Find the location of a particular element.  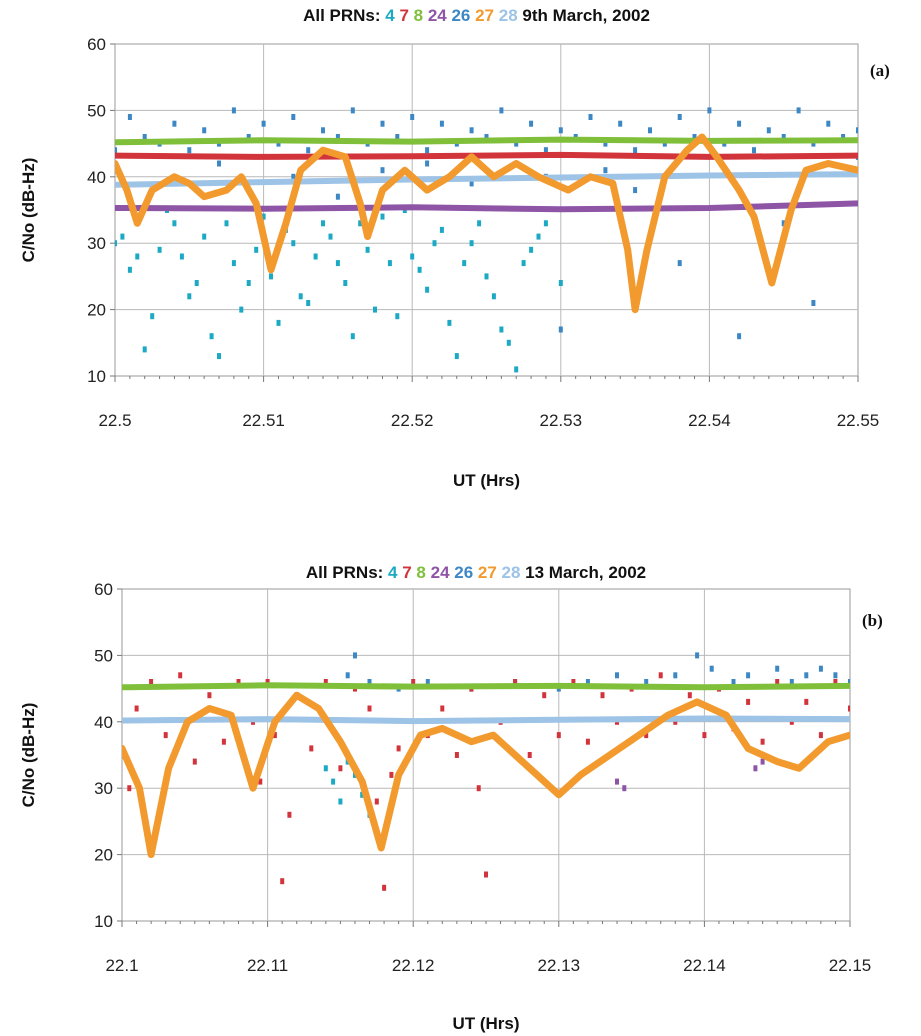

y-tick-label: 60 is located at coordinates (96, 44).